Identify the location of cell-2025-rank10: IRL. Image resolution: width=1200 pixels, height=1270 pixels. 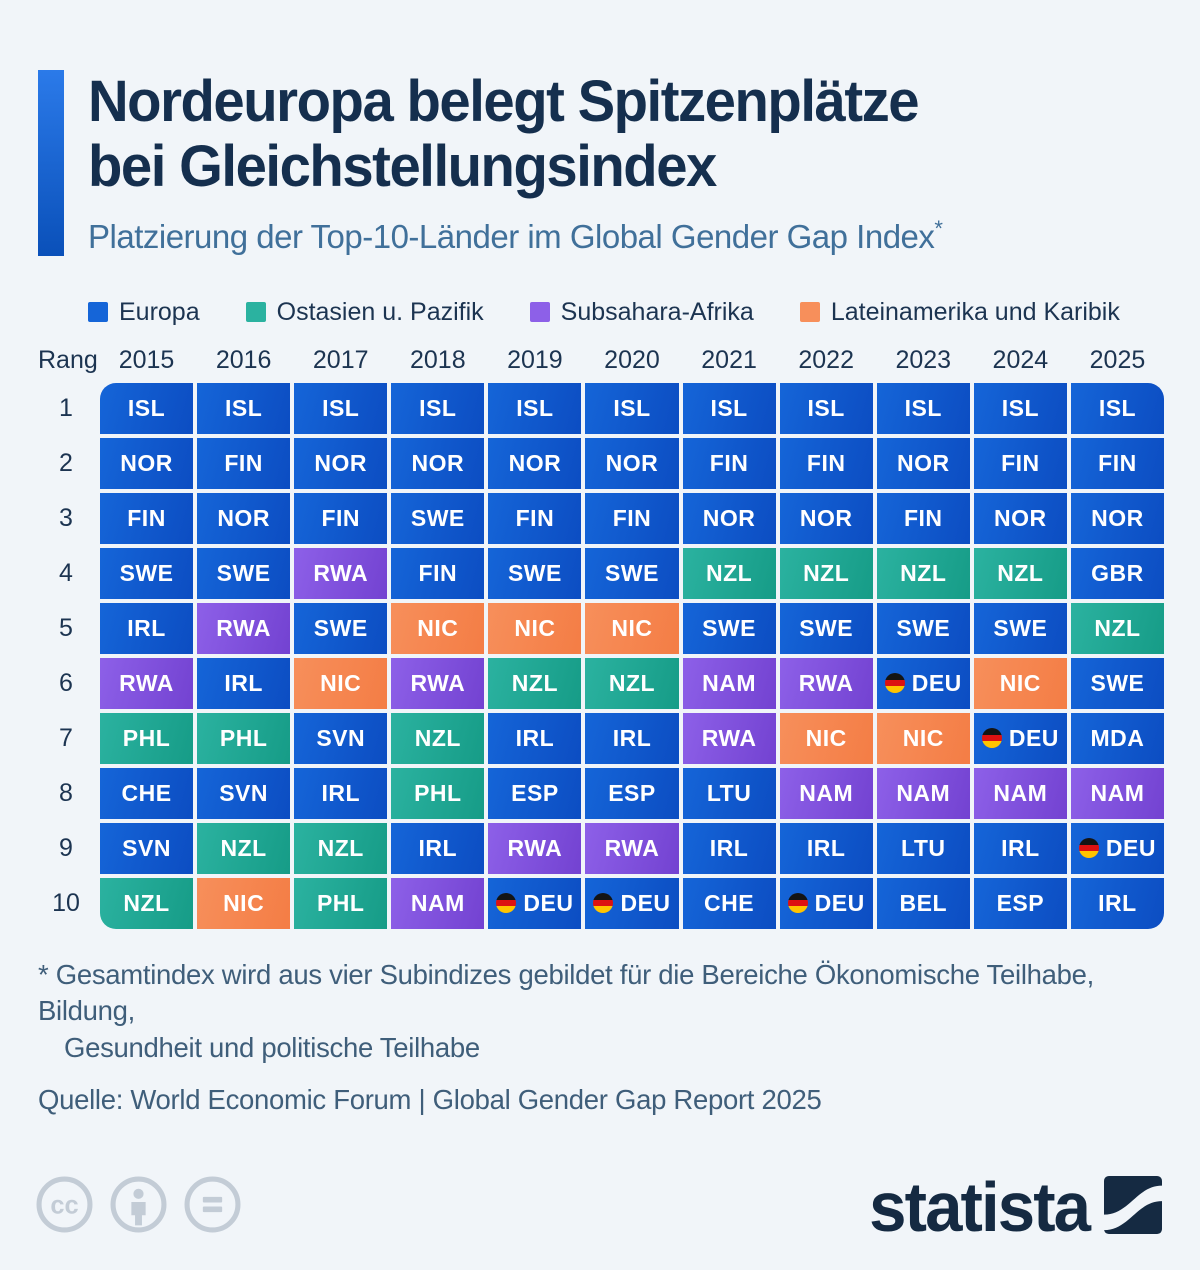
(1117, 903).